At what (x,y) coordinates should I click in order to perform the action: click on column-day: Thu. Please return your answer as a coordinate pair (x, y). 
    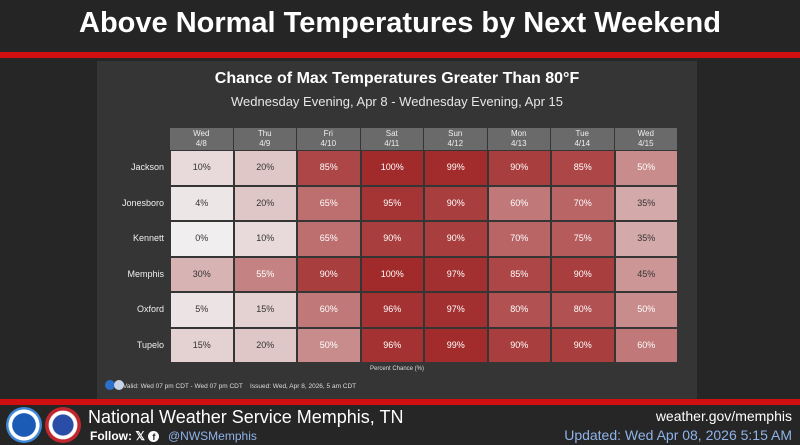
    Looking at the image, I should click on (264, 133).